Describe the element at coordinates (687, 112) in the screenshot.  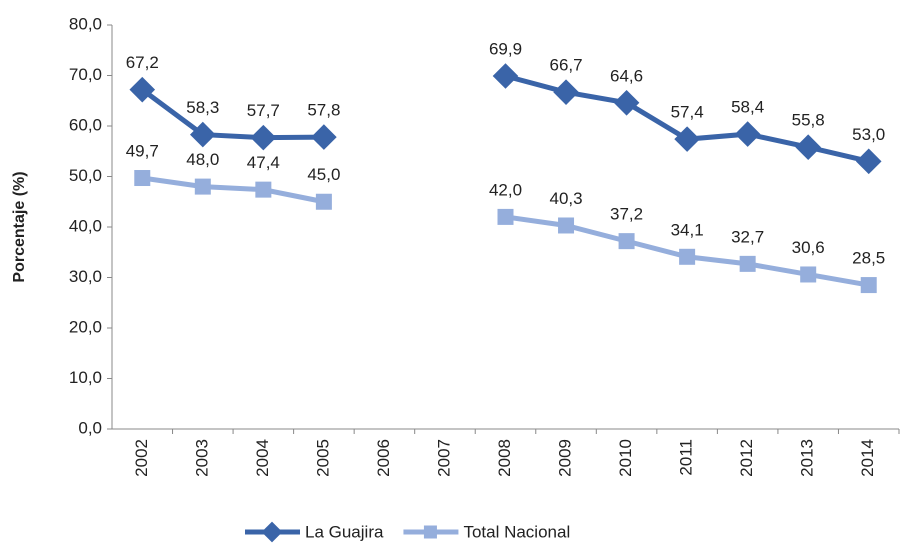
I see `data-label: 57,4` at that location.